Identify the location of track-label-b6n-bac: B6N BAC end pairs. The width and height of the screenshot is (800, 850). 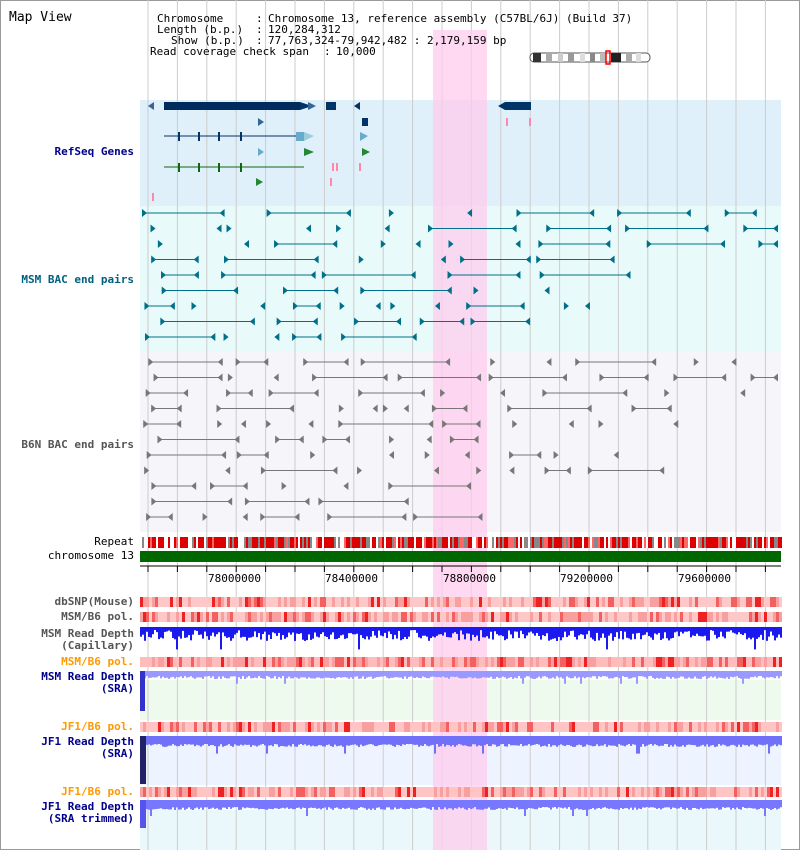
(77, 444).